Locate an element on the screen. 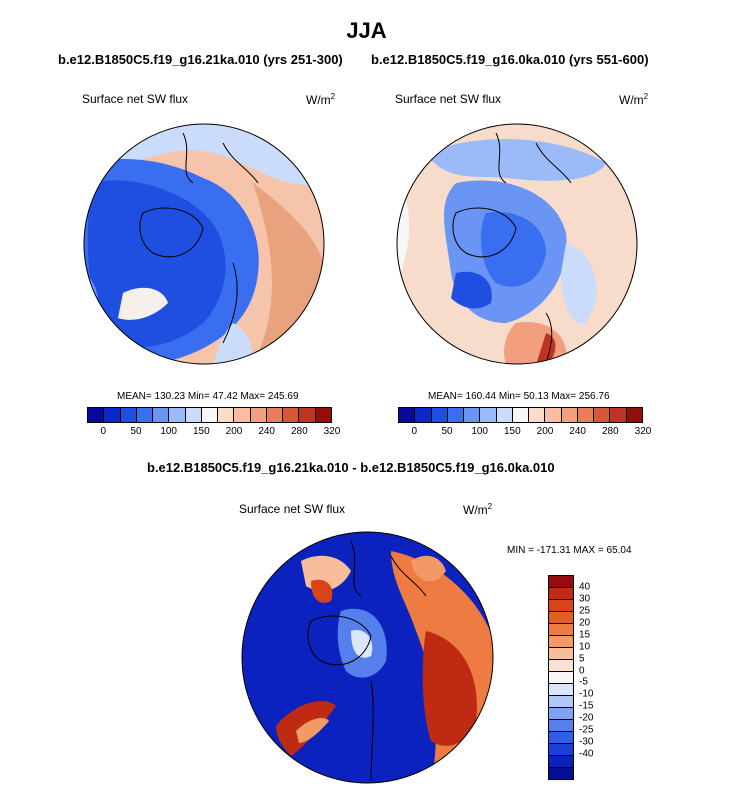 The image size is (733, 788). colorbar-tick-label: 10 is located at coordinates (585, 647).